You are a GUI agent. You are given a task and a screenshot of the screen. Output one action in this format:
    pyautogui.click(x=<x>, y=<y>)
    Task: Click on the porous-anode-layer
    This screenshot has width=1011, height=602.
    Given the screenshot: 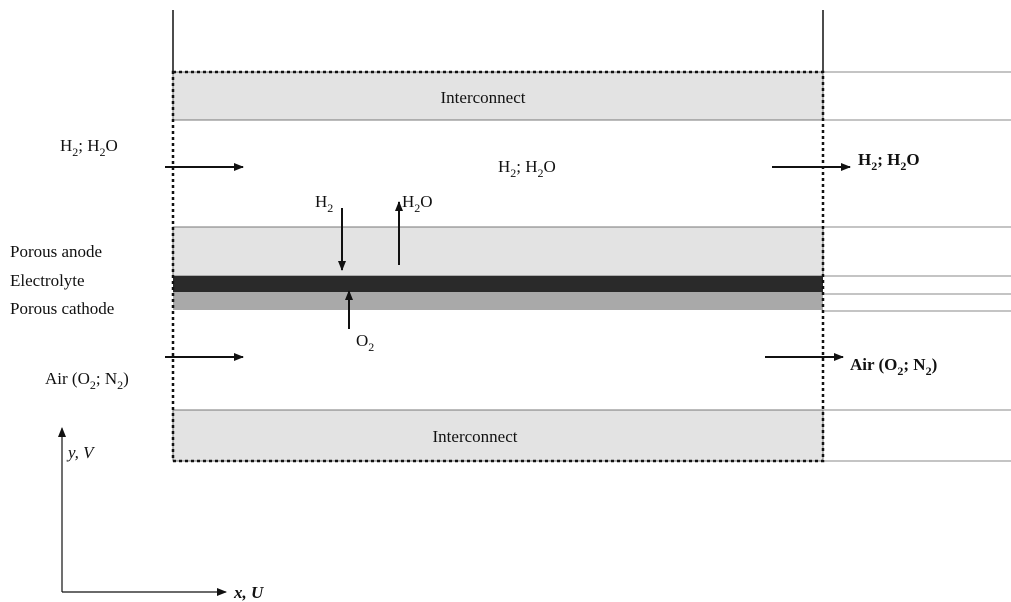 What is the action you would take?
    pyautogui.click(x=498, y=251)
    